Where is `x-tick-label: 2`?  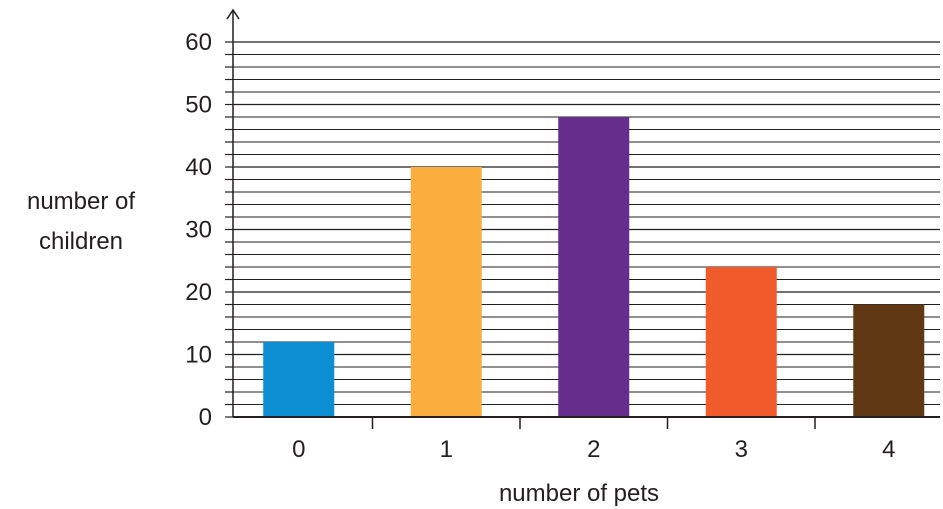
x-tick-label: 2 is located at coordinates (593, 449).